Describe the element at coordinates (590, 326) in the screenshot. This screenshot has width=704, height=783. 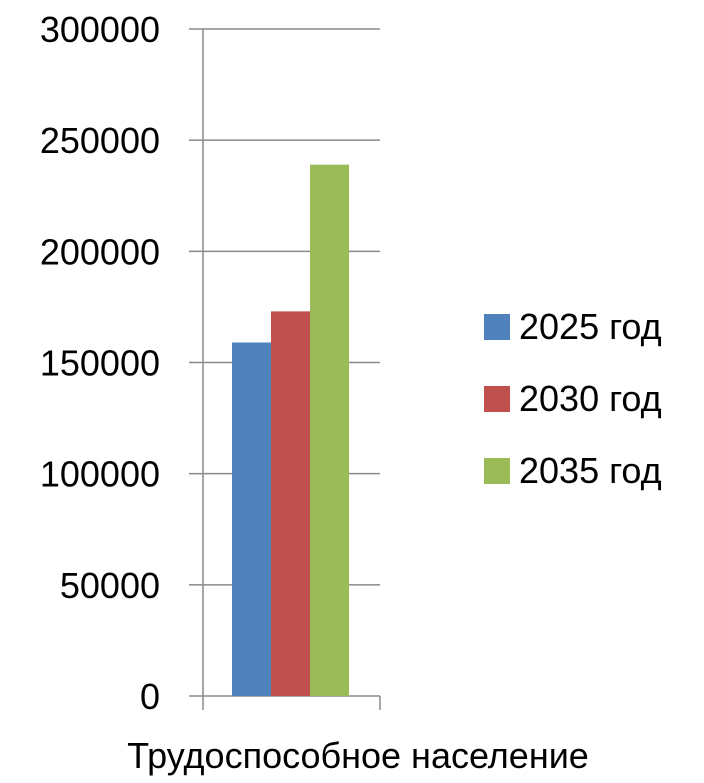
I see `legend-label: 2025 год` at that location.